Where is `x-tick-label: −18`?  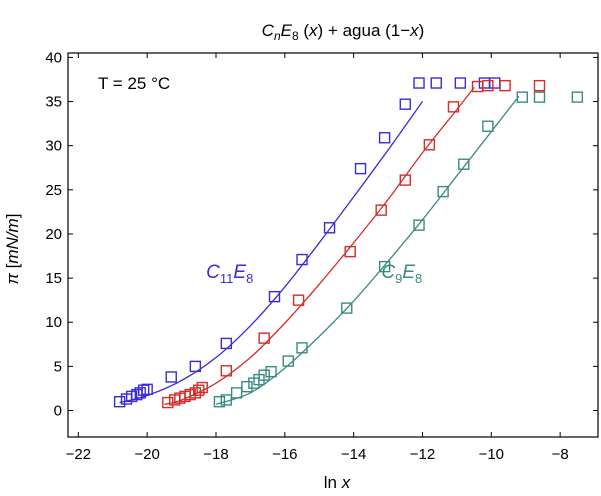 x-tick-label: −18 is located at coordinates (215, 454).